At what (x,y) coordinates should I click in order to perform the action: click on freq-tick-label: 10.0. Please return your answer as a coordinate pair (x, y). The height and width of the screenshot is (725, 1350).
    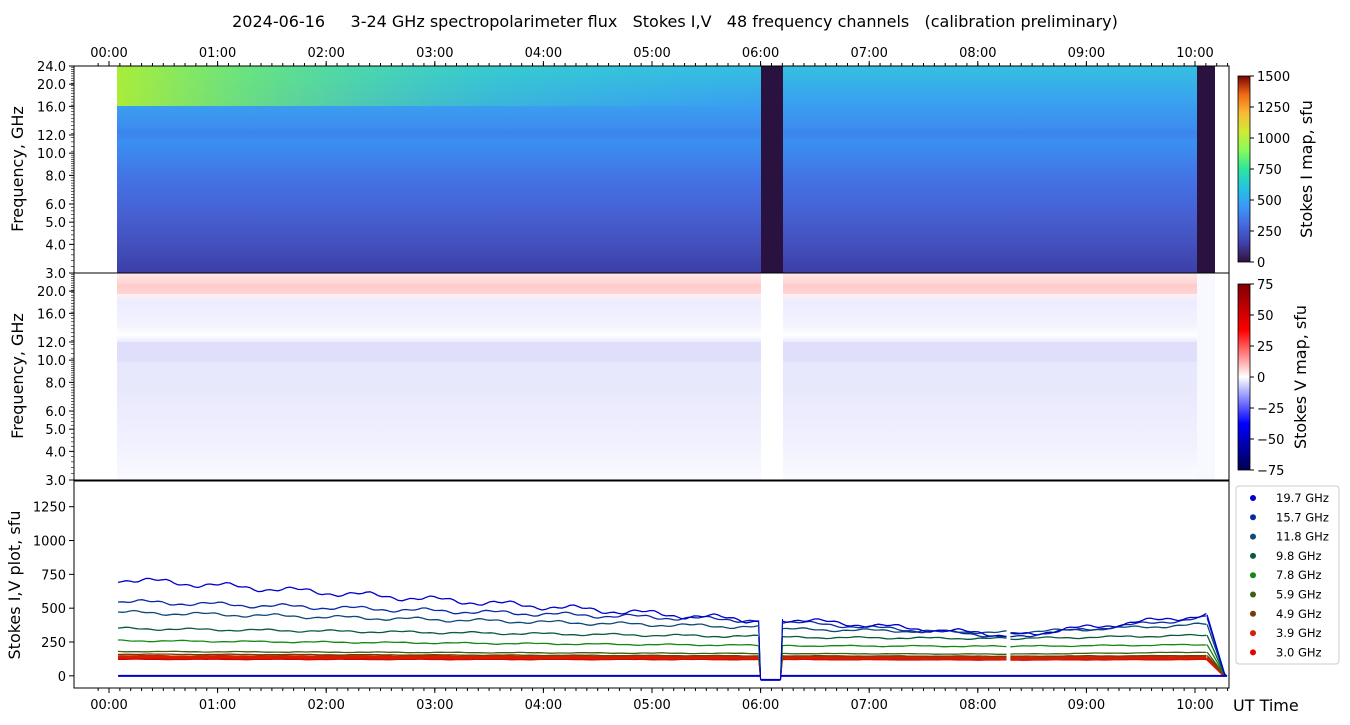
    Looking at the image, I should click on (51, 361).